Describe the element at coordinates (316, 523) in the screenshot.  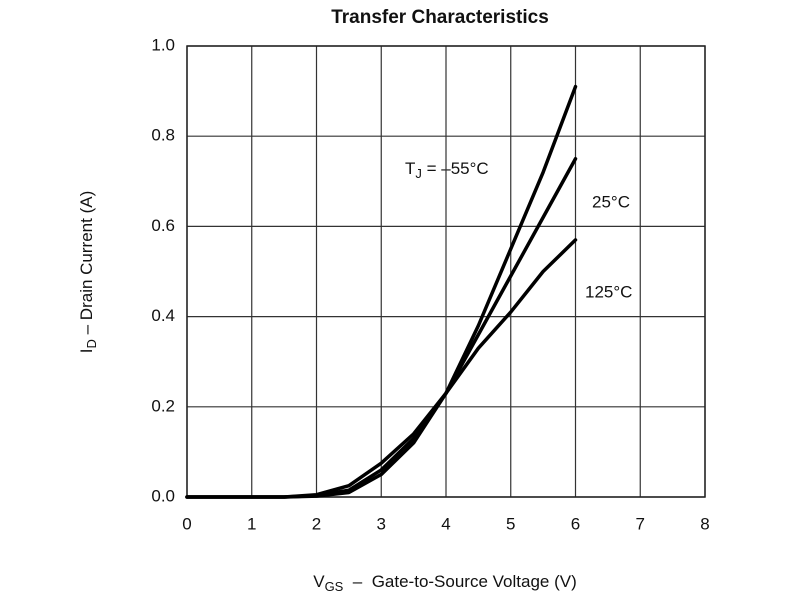
I see `x-tick-label: 2` at that location.